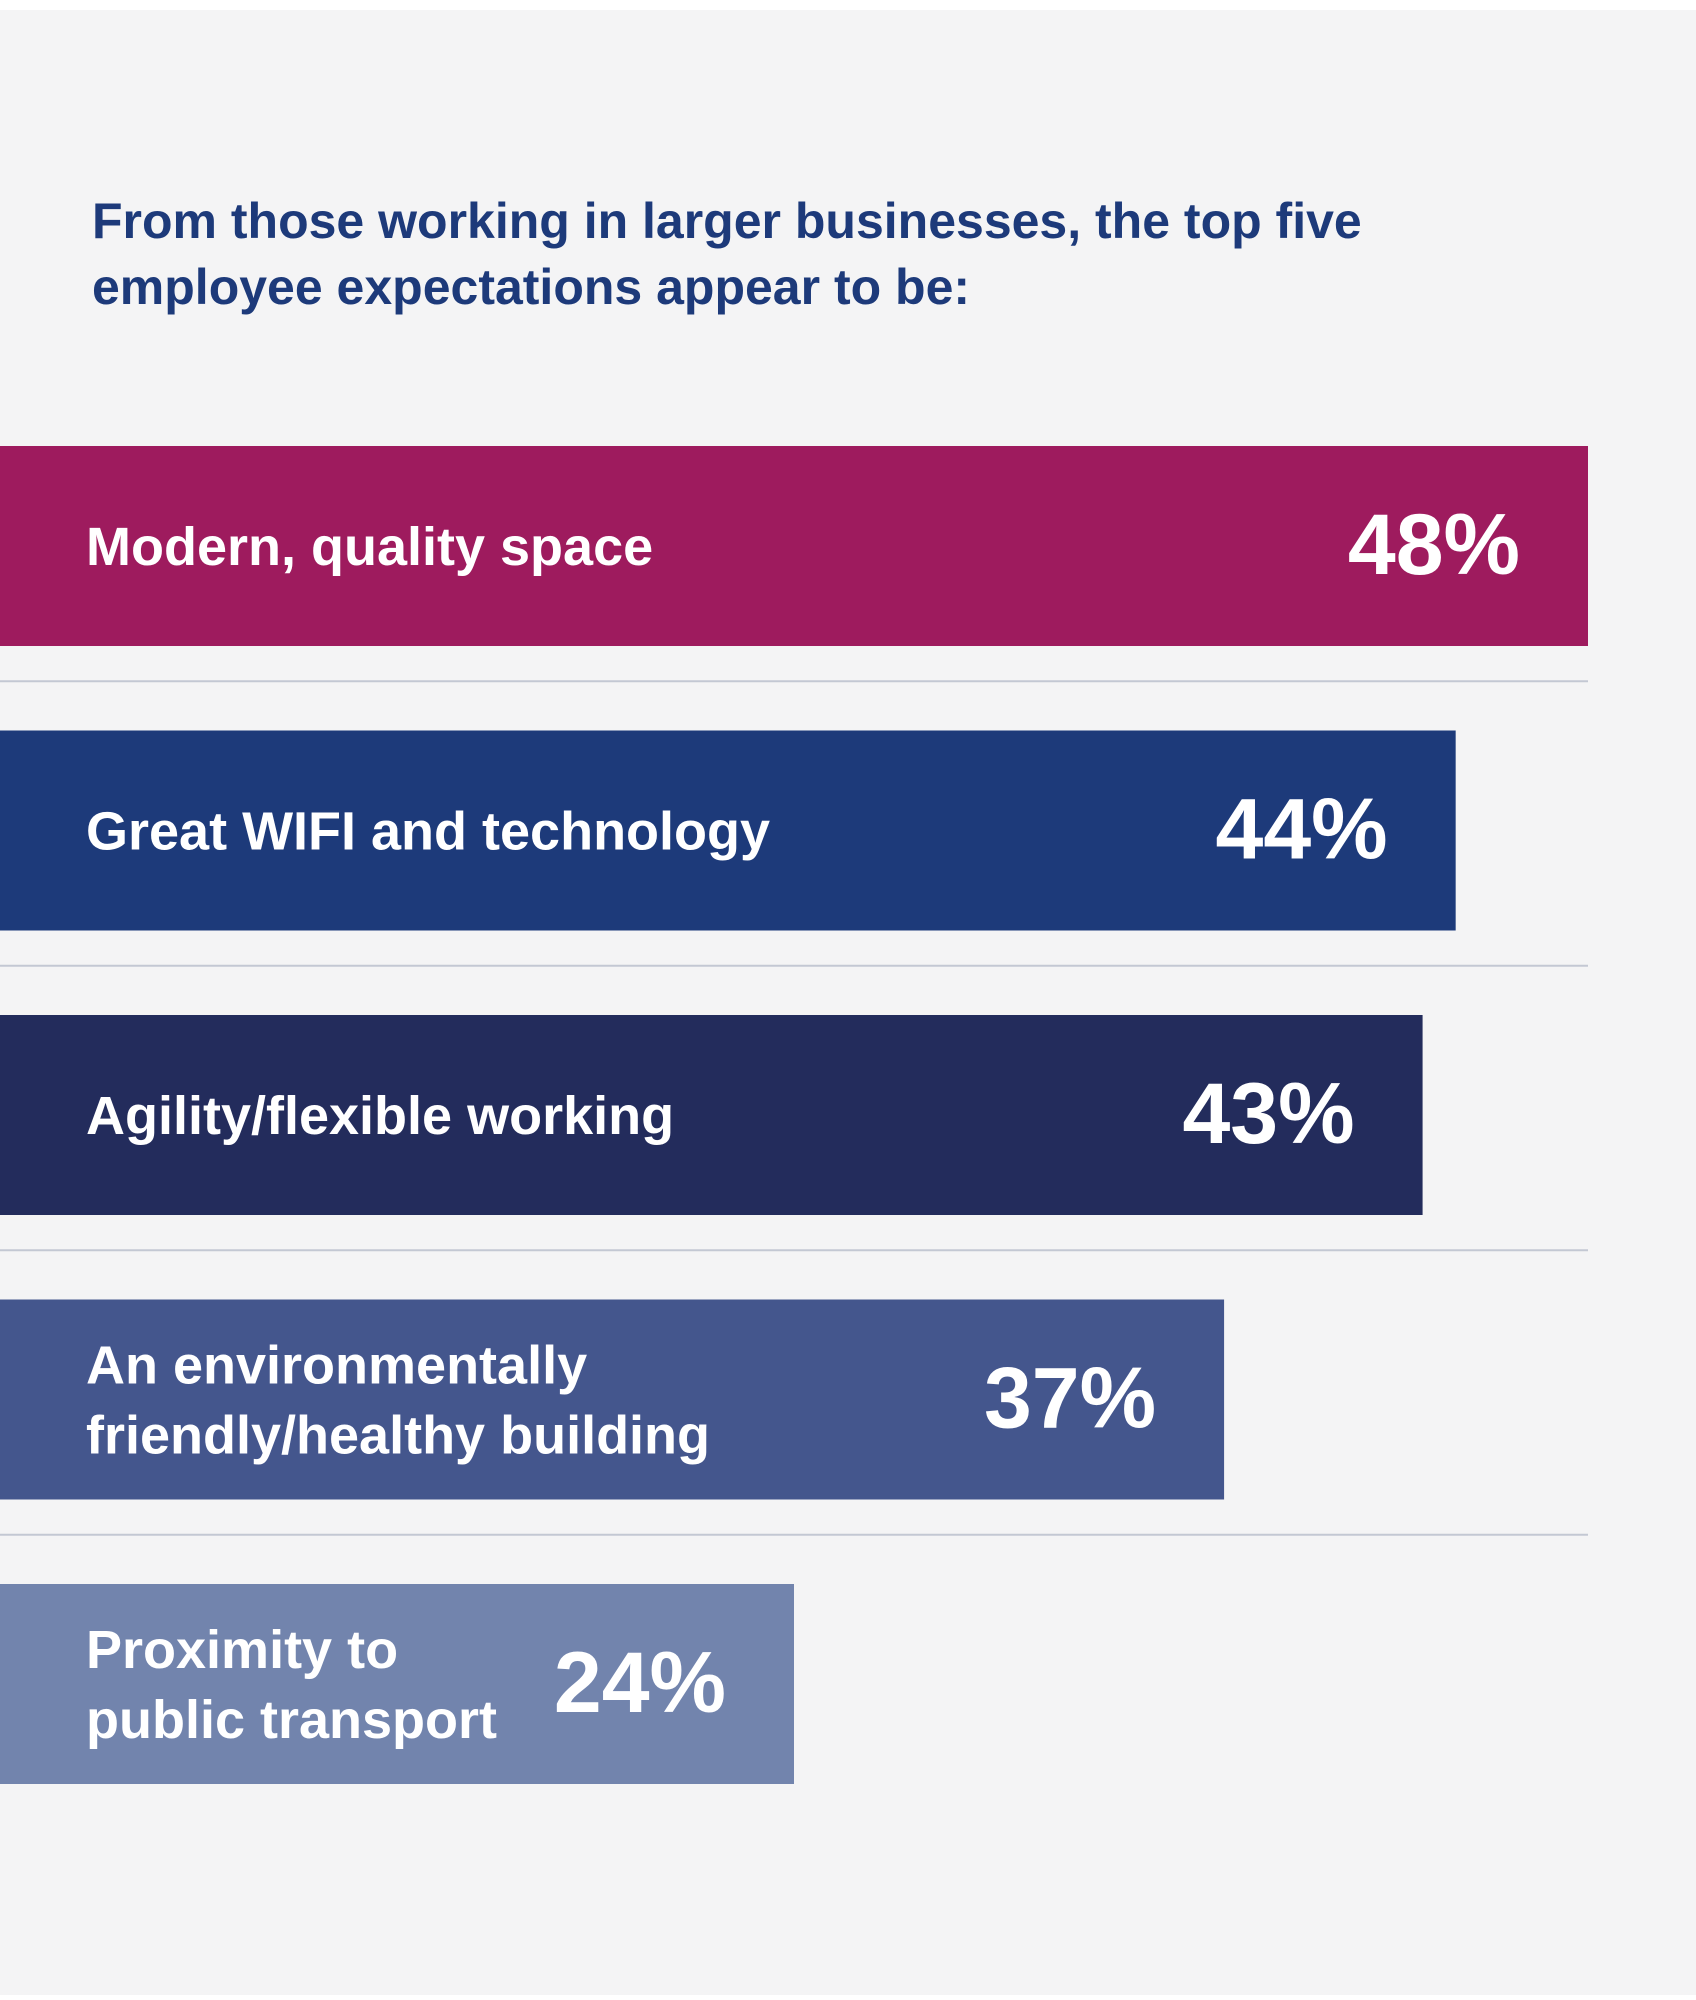 This screenshot has height=2000, width=1696. Describe the element at coordinates (1434, 545) in the screenshot. I see `bar-value-label: 48%` at that location.